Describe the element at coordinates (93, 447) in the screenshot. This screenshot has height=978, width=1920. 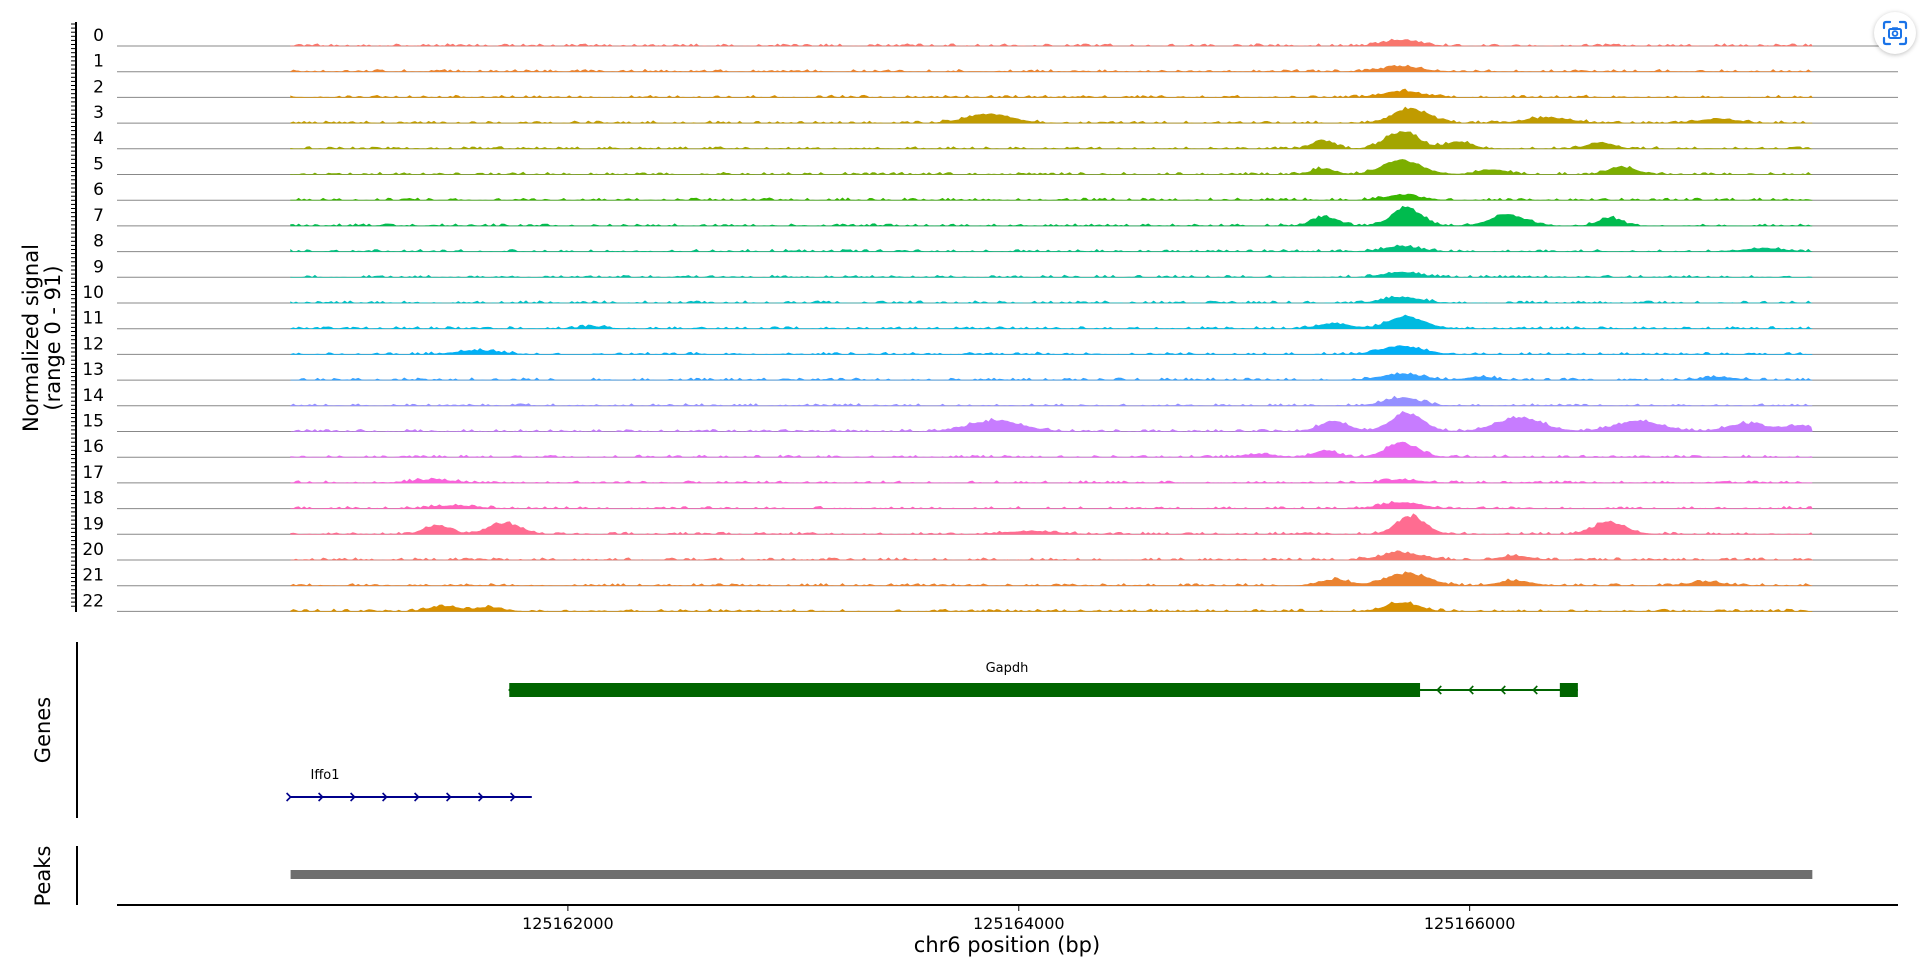
I see `coverage-track-label: 16` at that location.